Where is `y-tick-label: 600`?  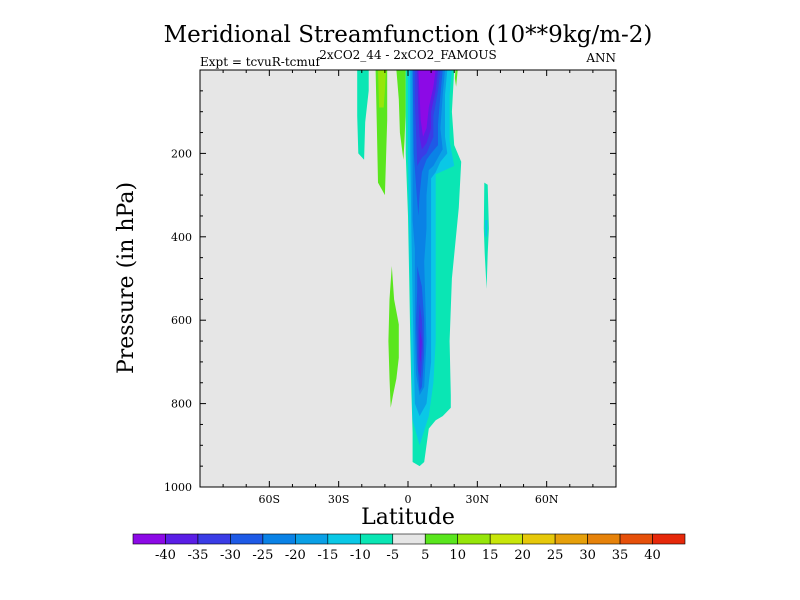 y-tick-label: 600 is located at coordinates (181, 320).